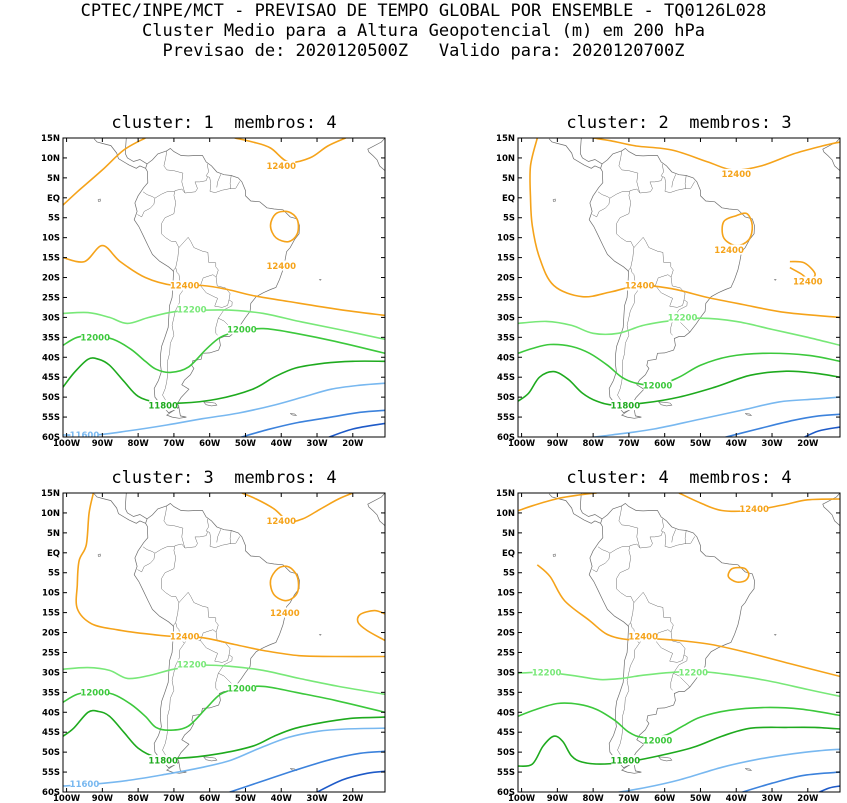 The image size is (847, 803). Describe the element at coordinates (210, 798) in the screenshot. I see `lon-tick-label: 60W` at that location.